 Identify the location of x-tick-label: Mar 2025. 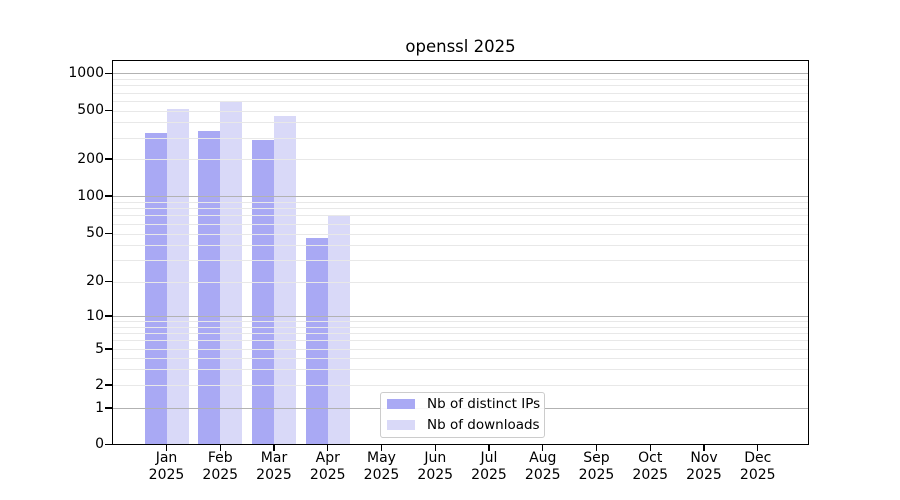
(274, 467).